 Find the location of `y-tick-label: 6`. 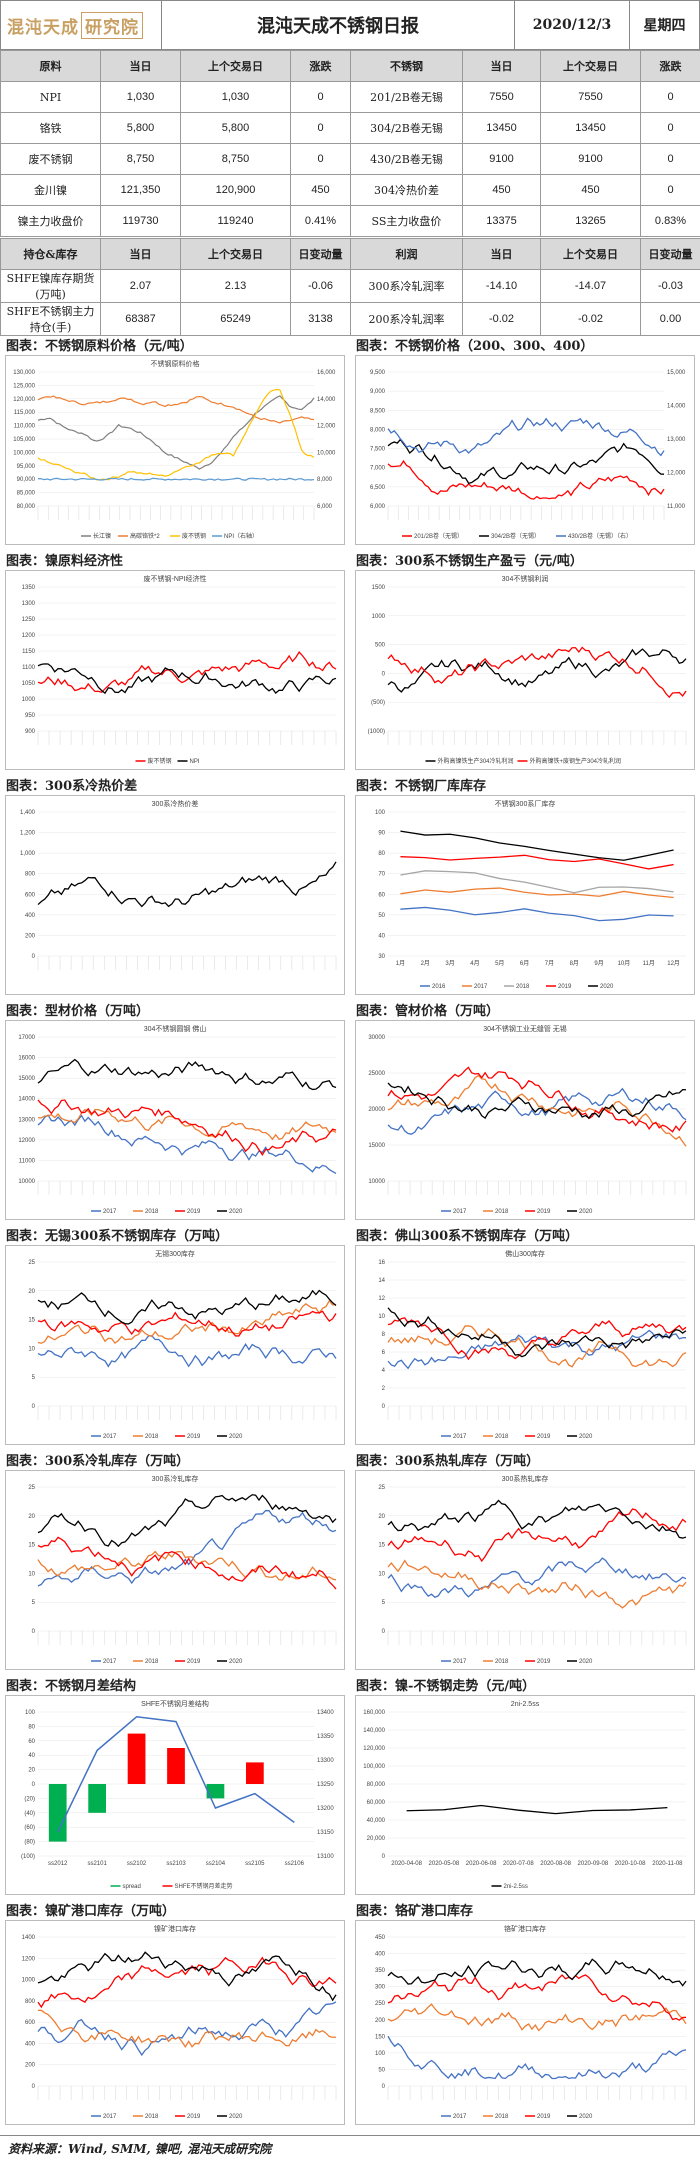

y-tick-label: 6 is located at coordinates (384, 1353).